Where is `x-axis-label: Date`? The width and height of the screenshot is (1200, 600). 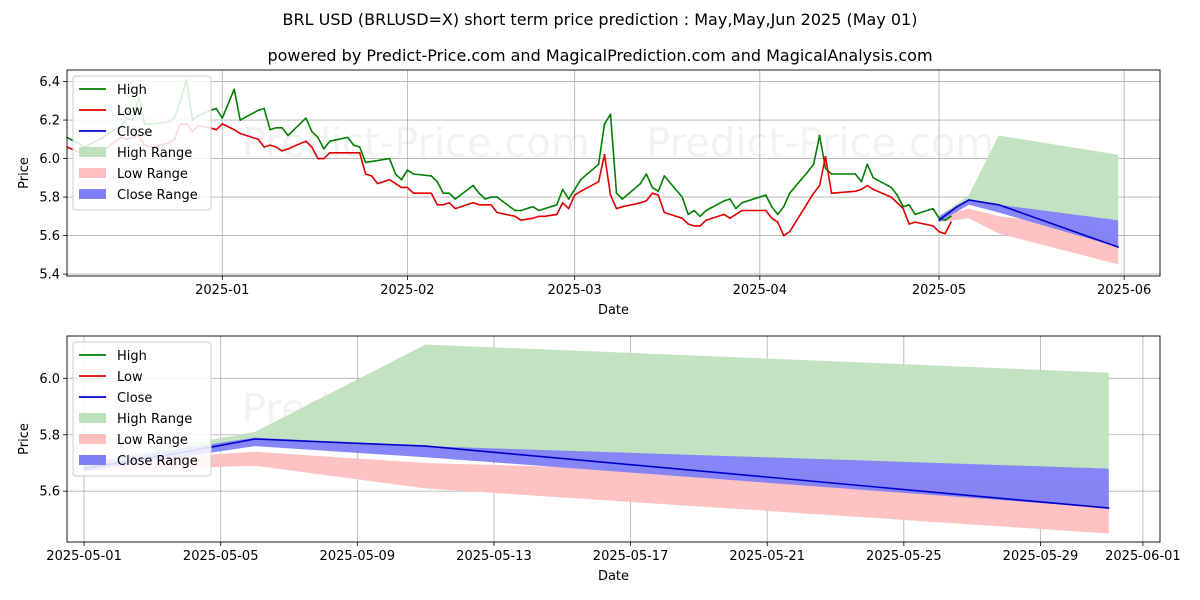
x-axis-label: Date is located at coordinates (613, 310).